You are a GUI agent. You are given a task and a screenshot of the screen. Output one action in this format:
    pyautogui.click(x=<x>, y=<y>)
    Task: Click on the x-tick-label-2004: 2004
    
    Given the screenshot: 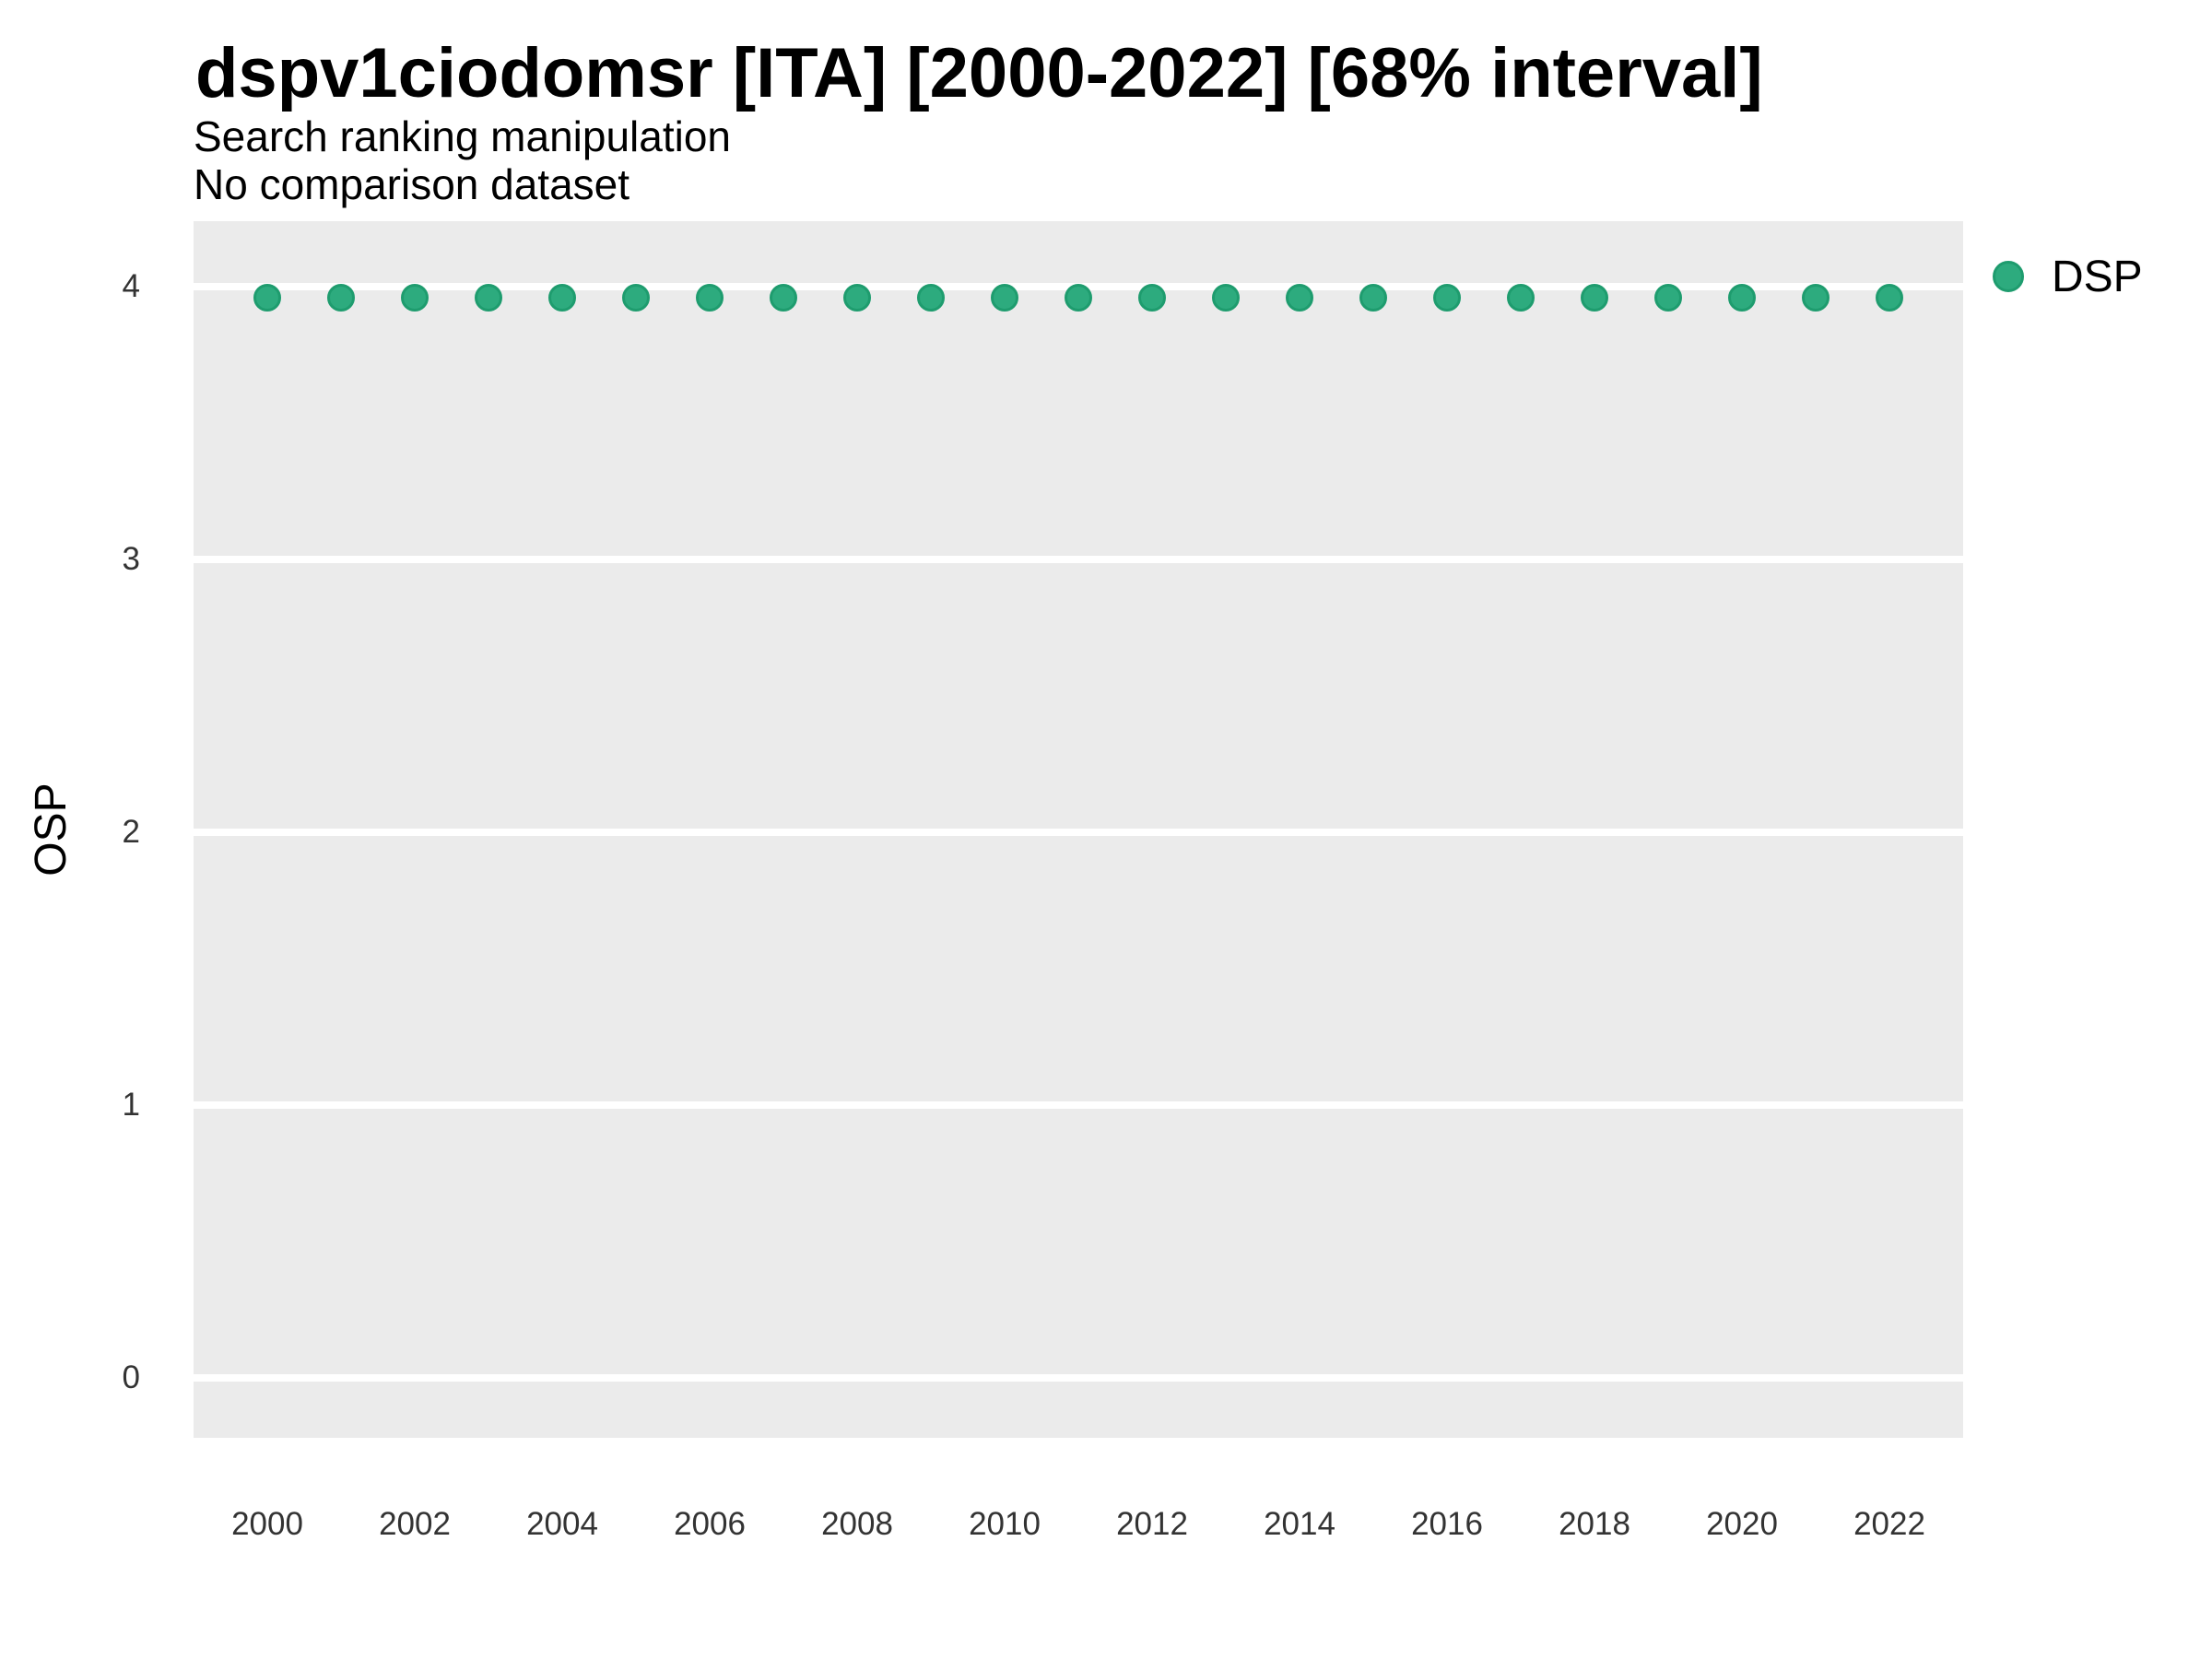 What is the action you would take?
    pyautogui.click(x=562, y=1524)
    